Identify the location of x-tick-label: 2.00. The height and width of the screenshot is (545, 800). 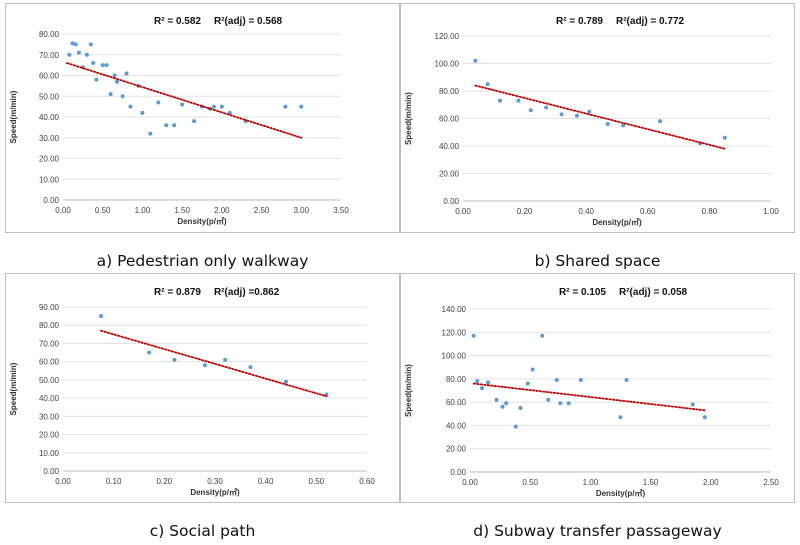
(711, 482).